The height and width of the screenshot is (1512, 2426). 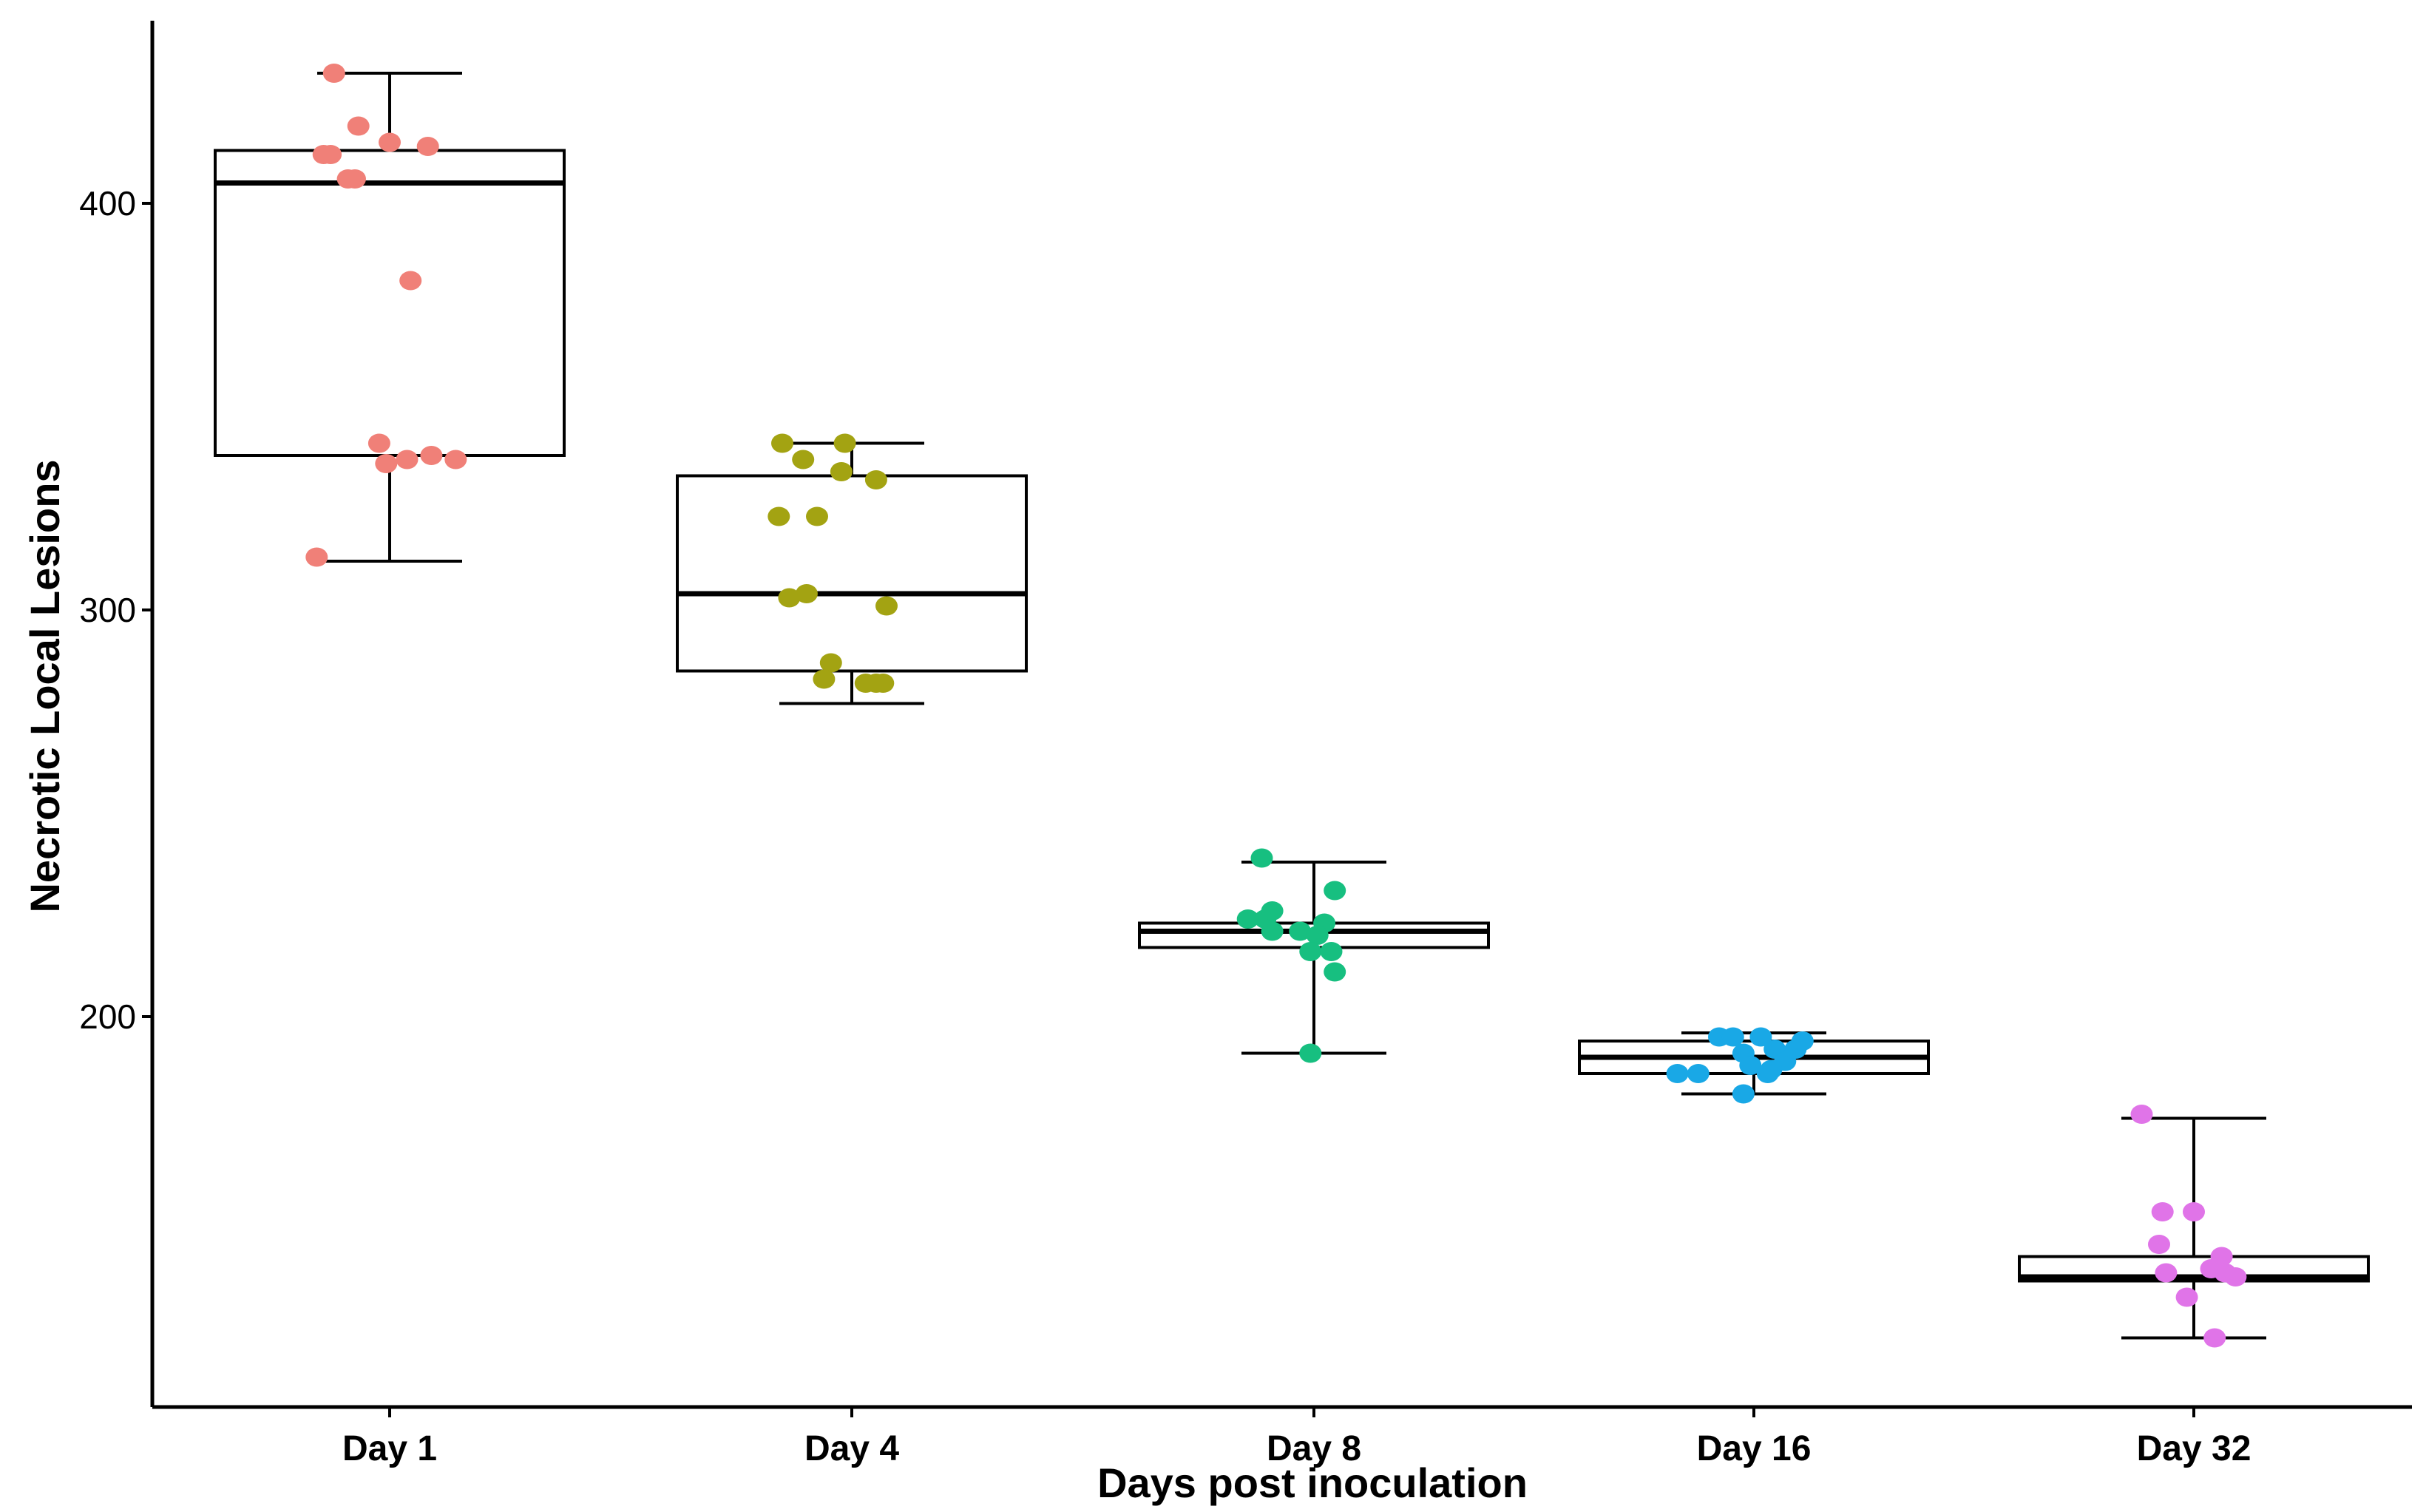 I want to click on y-axis-title: Necrotic Local Lesions, so click(x=44, y=685).